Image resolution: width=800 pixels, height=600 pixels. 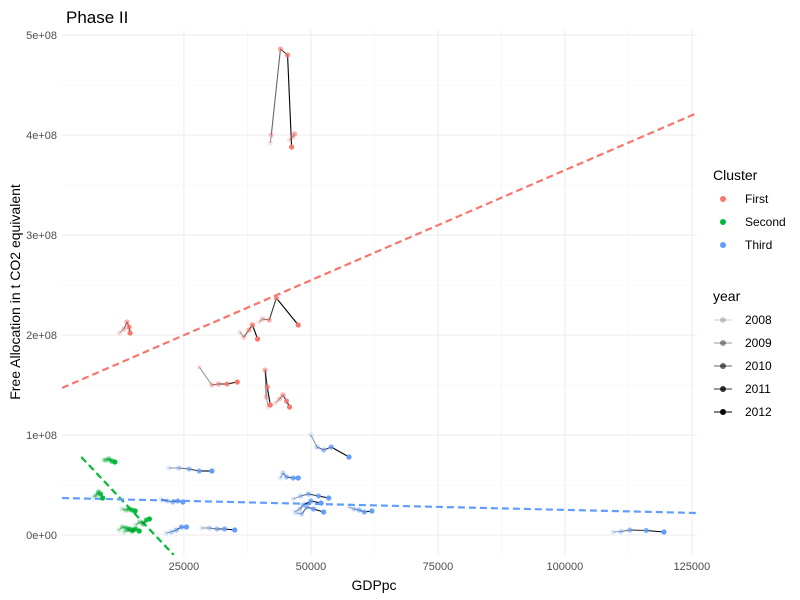 What do you see at coordinates (735, 175) in the screenshot?
I see `cluster-legend-title: Cluster` at bounding box center [735, 175].